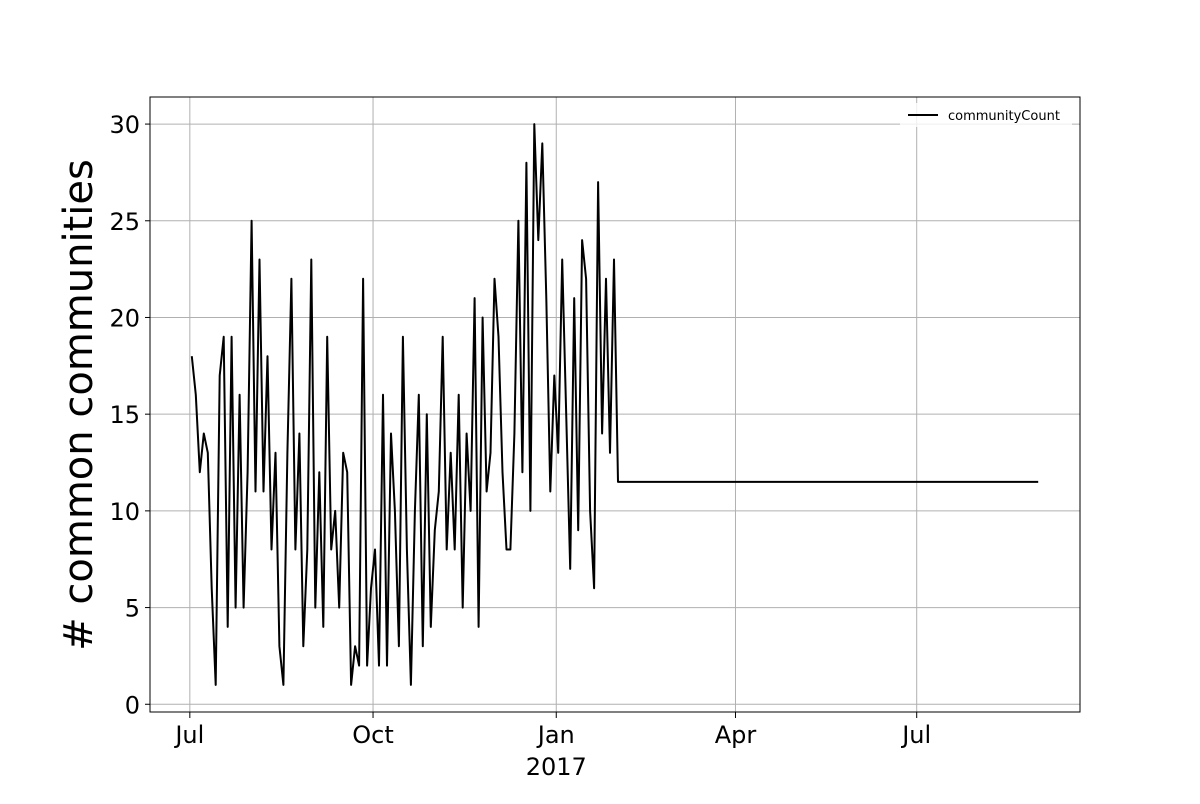 This screenshot has width=1200, height=804. What do you see at coordinates (556, 751) in the screenshot?
I see `x-tick-label: Jan 2017` at bounding box center [556, 751].